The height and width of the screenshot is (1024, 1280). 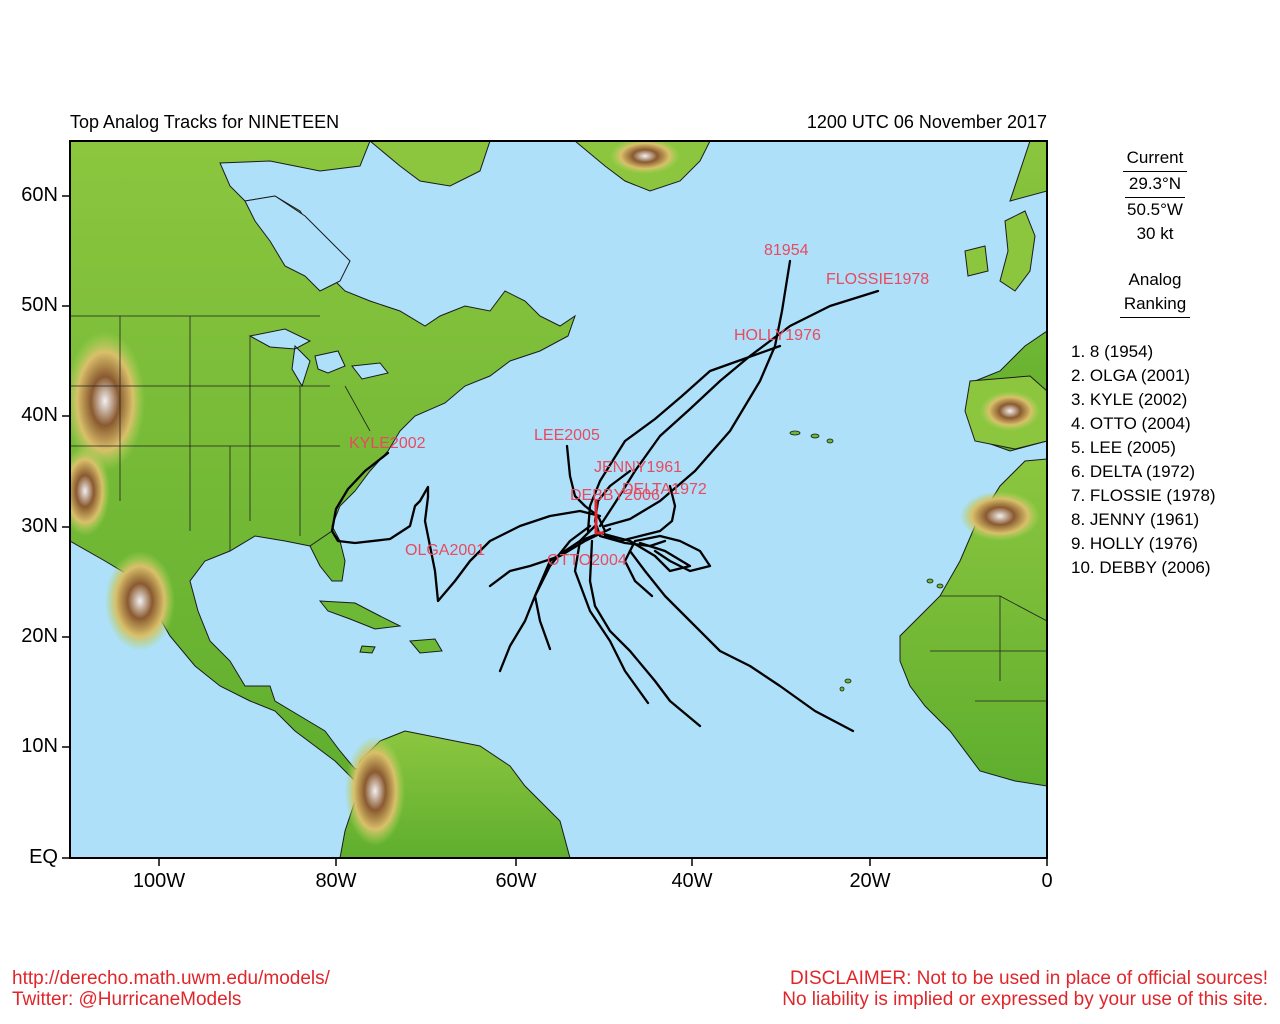 What do you see at coordinates (205, 122) in the screenshot?
I see `map-title: Top Analog Tracks for NINETEEN` at bounding box center [205, 122].